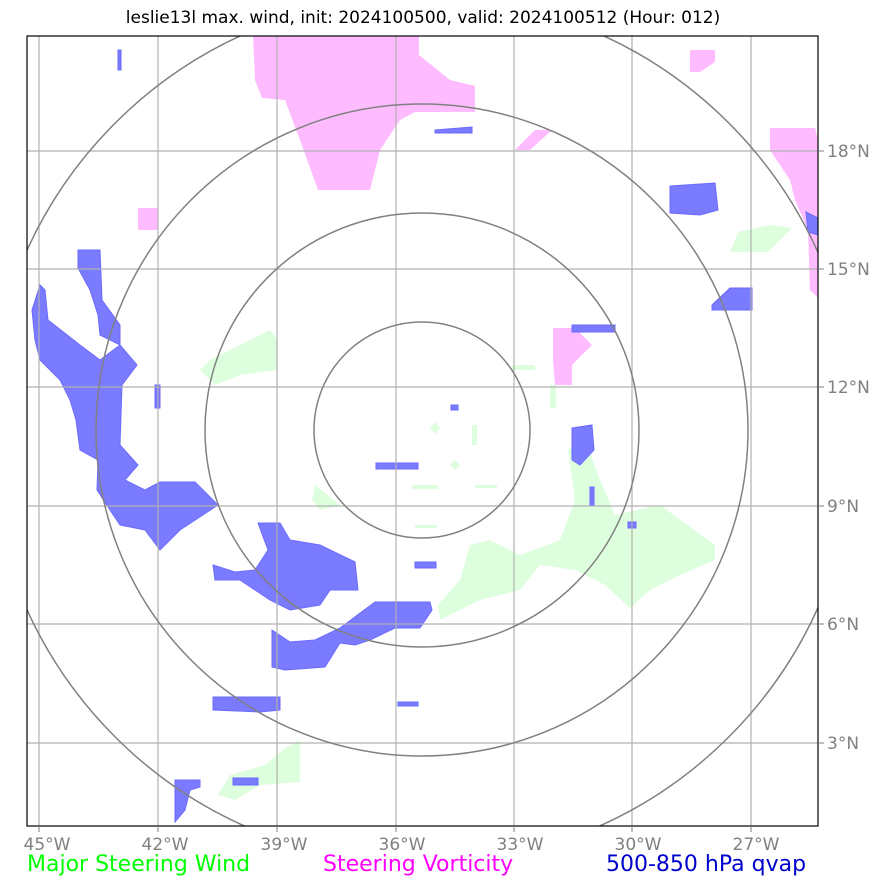 The image size is (888, 891). What do you see at coordinates (706, 864) in the screenshot?
I see `legend-qvap: 500-850 hPa qvap` at bounding box center [706, 864].